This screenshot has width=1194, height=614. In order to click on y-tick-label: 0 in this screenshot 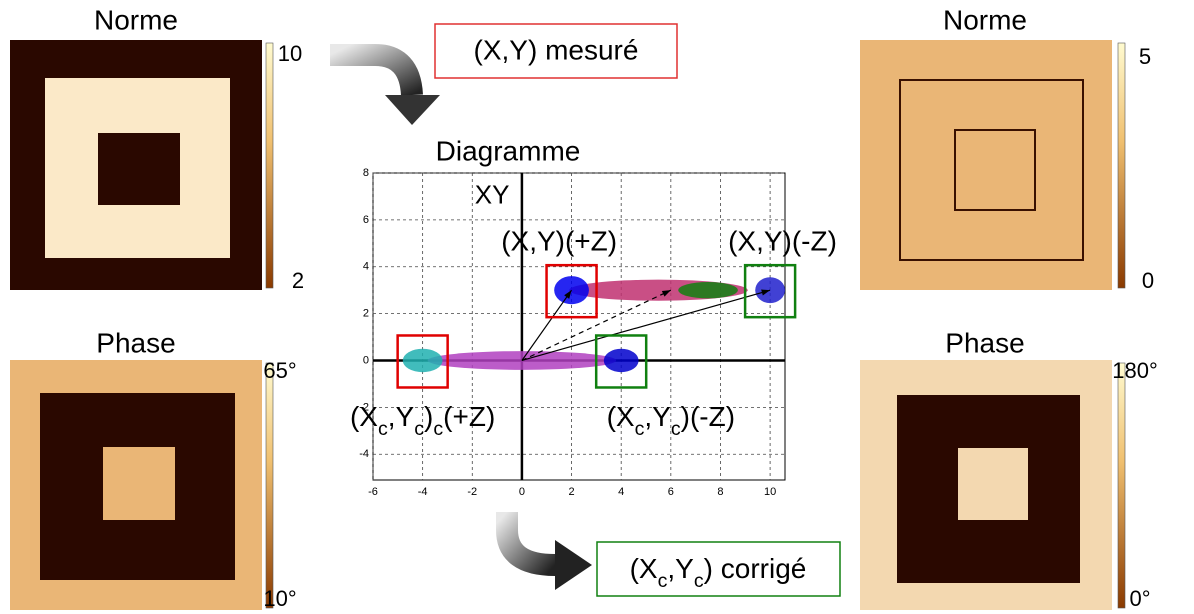, I will do `click(366, 360)`.